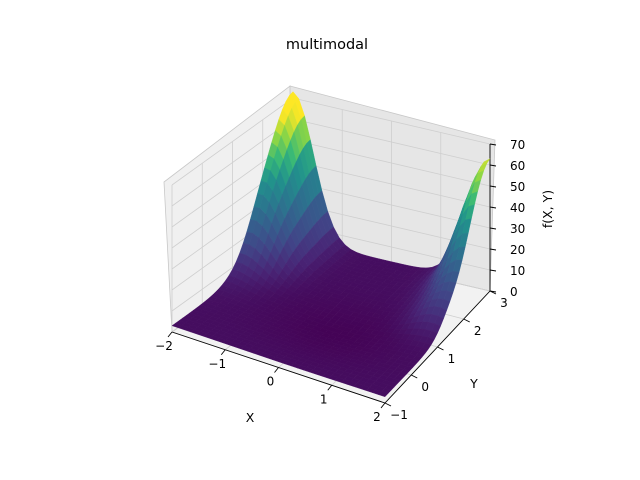 The width and height of the screenshot is (640, 480). I want to click on z-tick-label: 70, so click(517, 145).